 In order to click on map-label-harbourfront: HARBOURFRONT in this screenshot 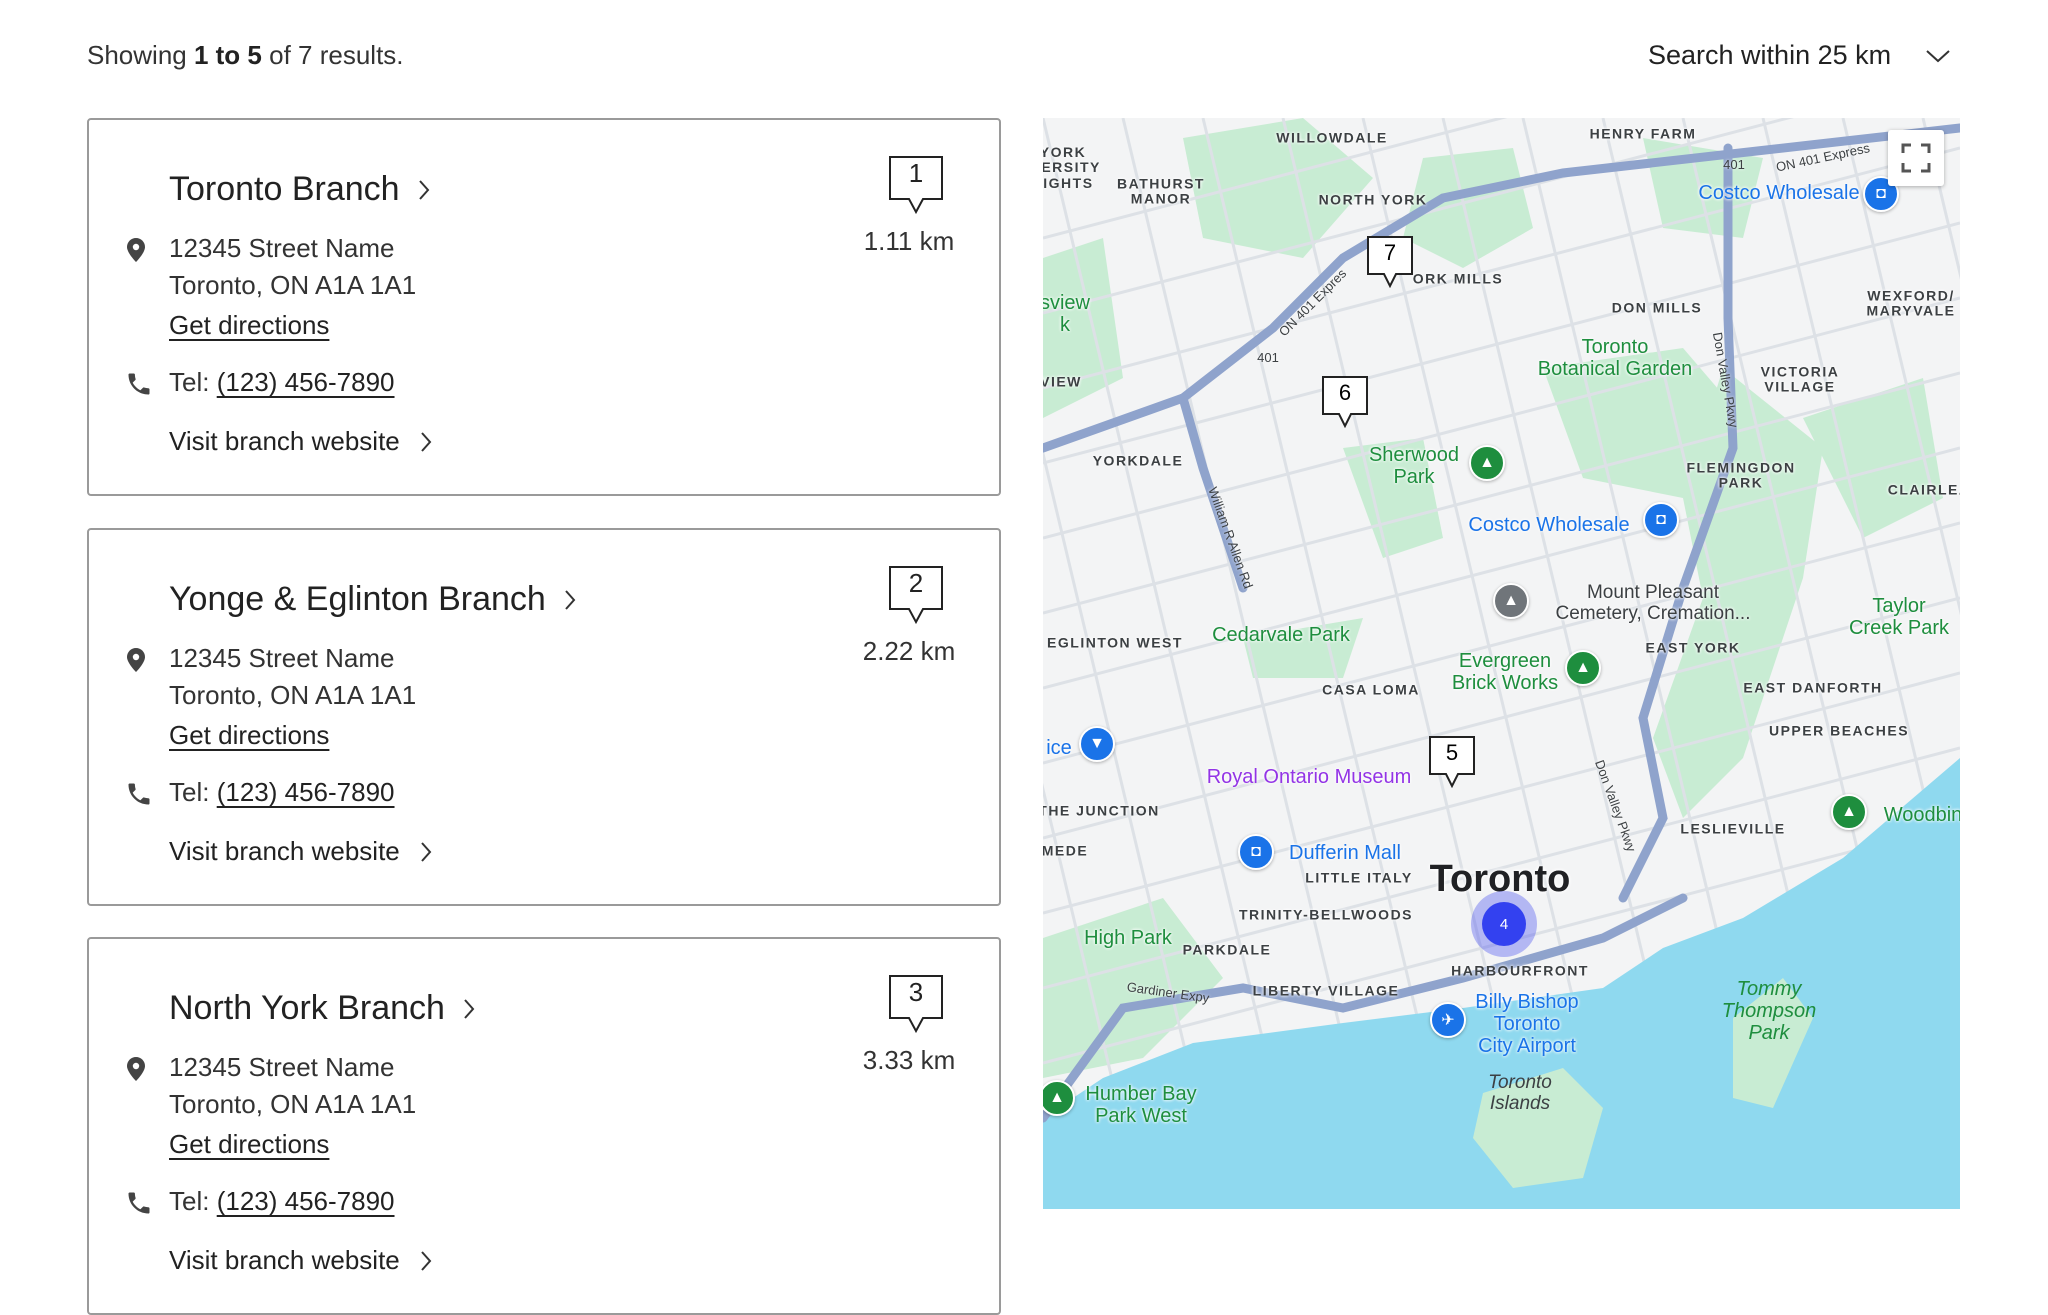, I will do `click(1520, 970)`.